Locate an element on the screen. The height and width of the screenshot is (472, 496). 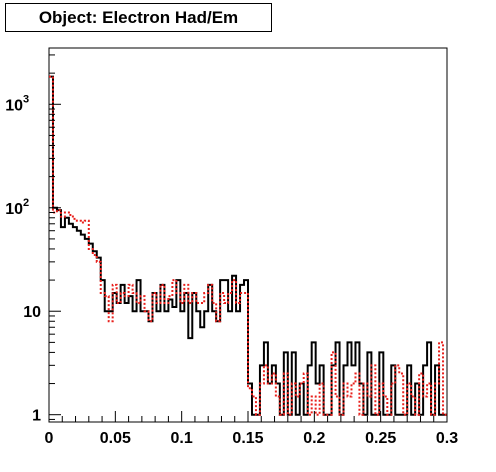
x-tick-label: 0.25 is located at coordinates (380, 438).